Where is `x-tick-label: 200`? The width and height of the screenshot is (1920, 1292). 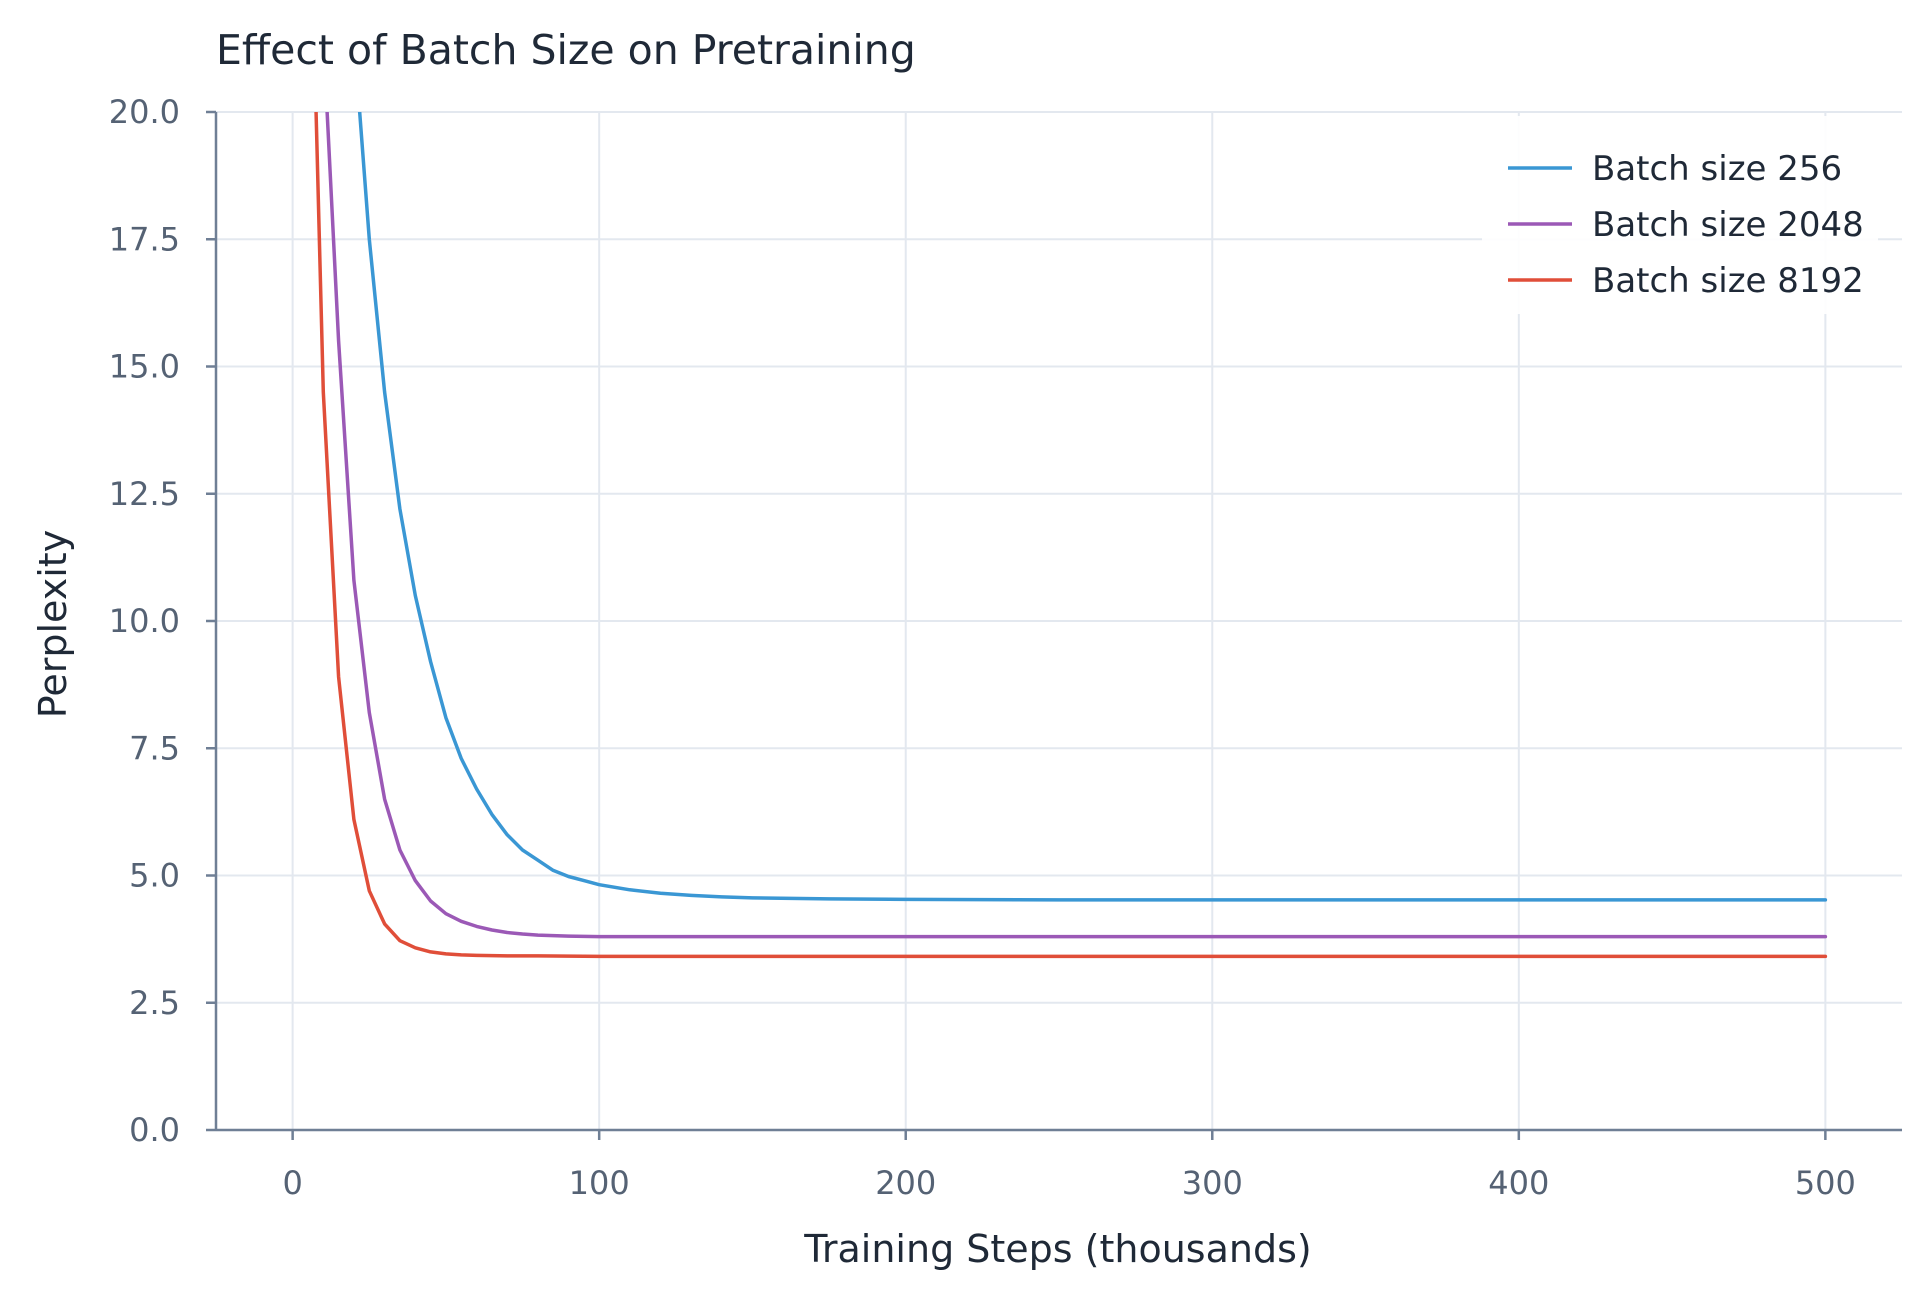 x-tick-label: 200 is located at coordinates (905, 1183).